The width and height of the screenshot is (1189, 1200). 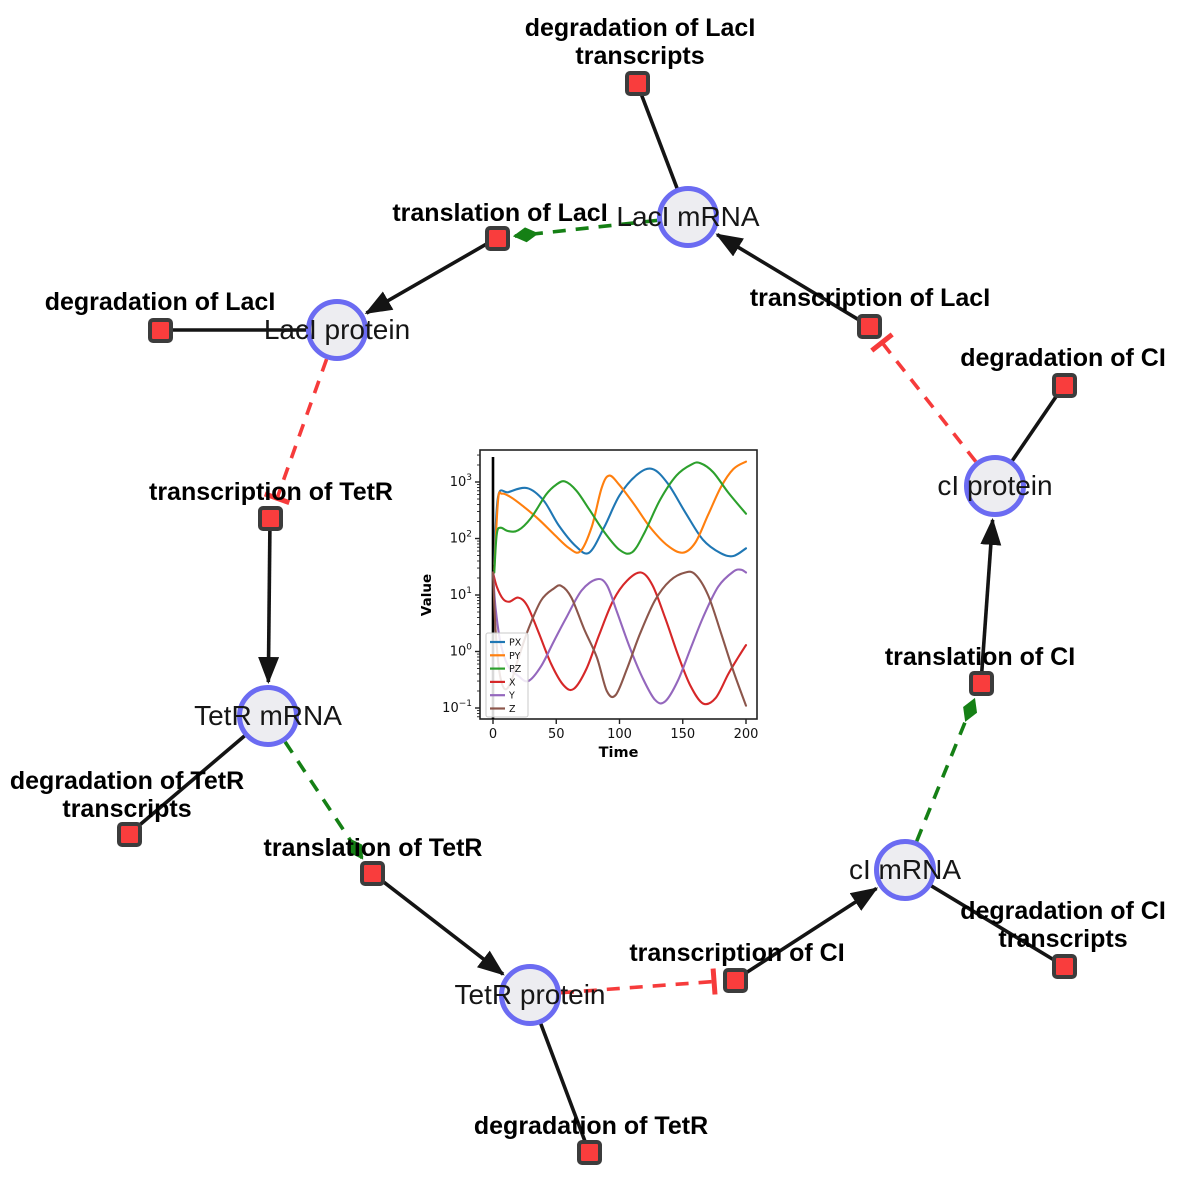 I want to click on reaction-node-deg-laci, so click(x=160, y=330).